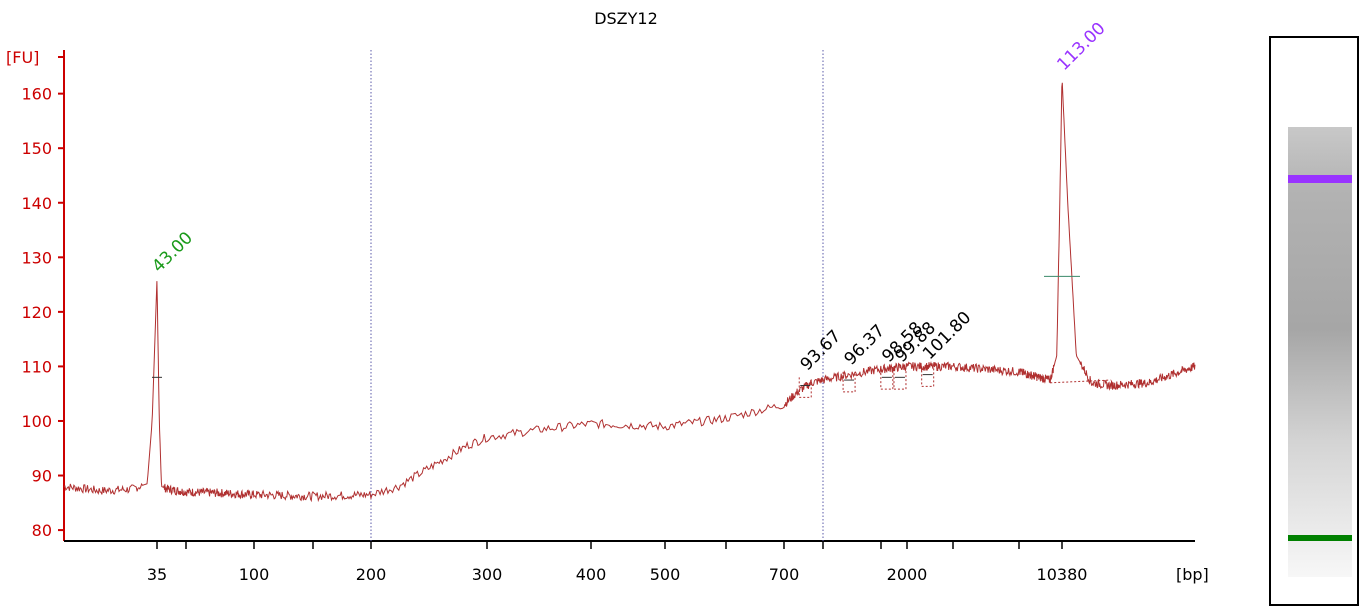  I want to click on x-tick-label: 500, so click(665, 574).